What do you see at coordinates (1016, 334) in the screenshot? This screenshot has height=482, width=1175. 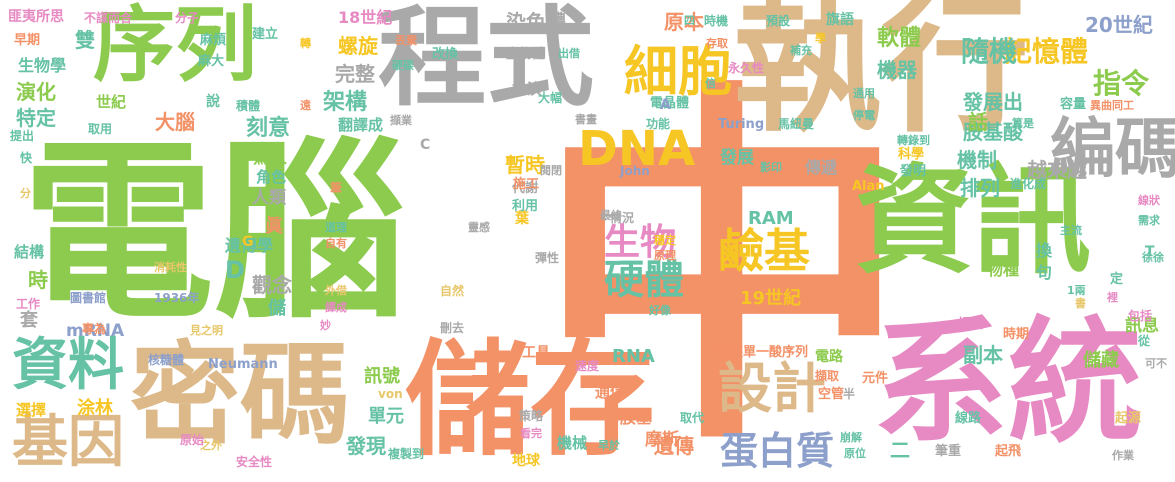 I see `word: 時期` at bounding box center [1016, 334].